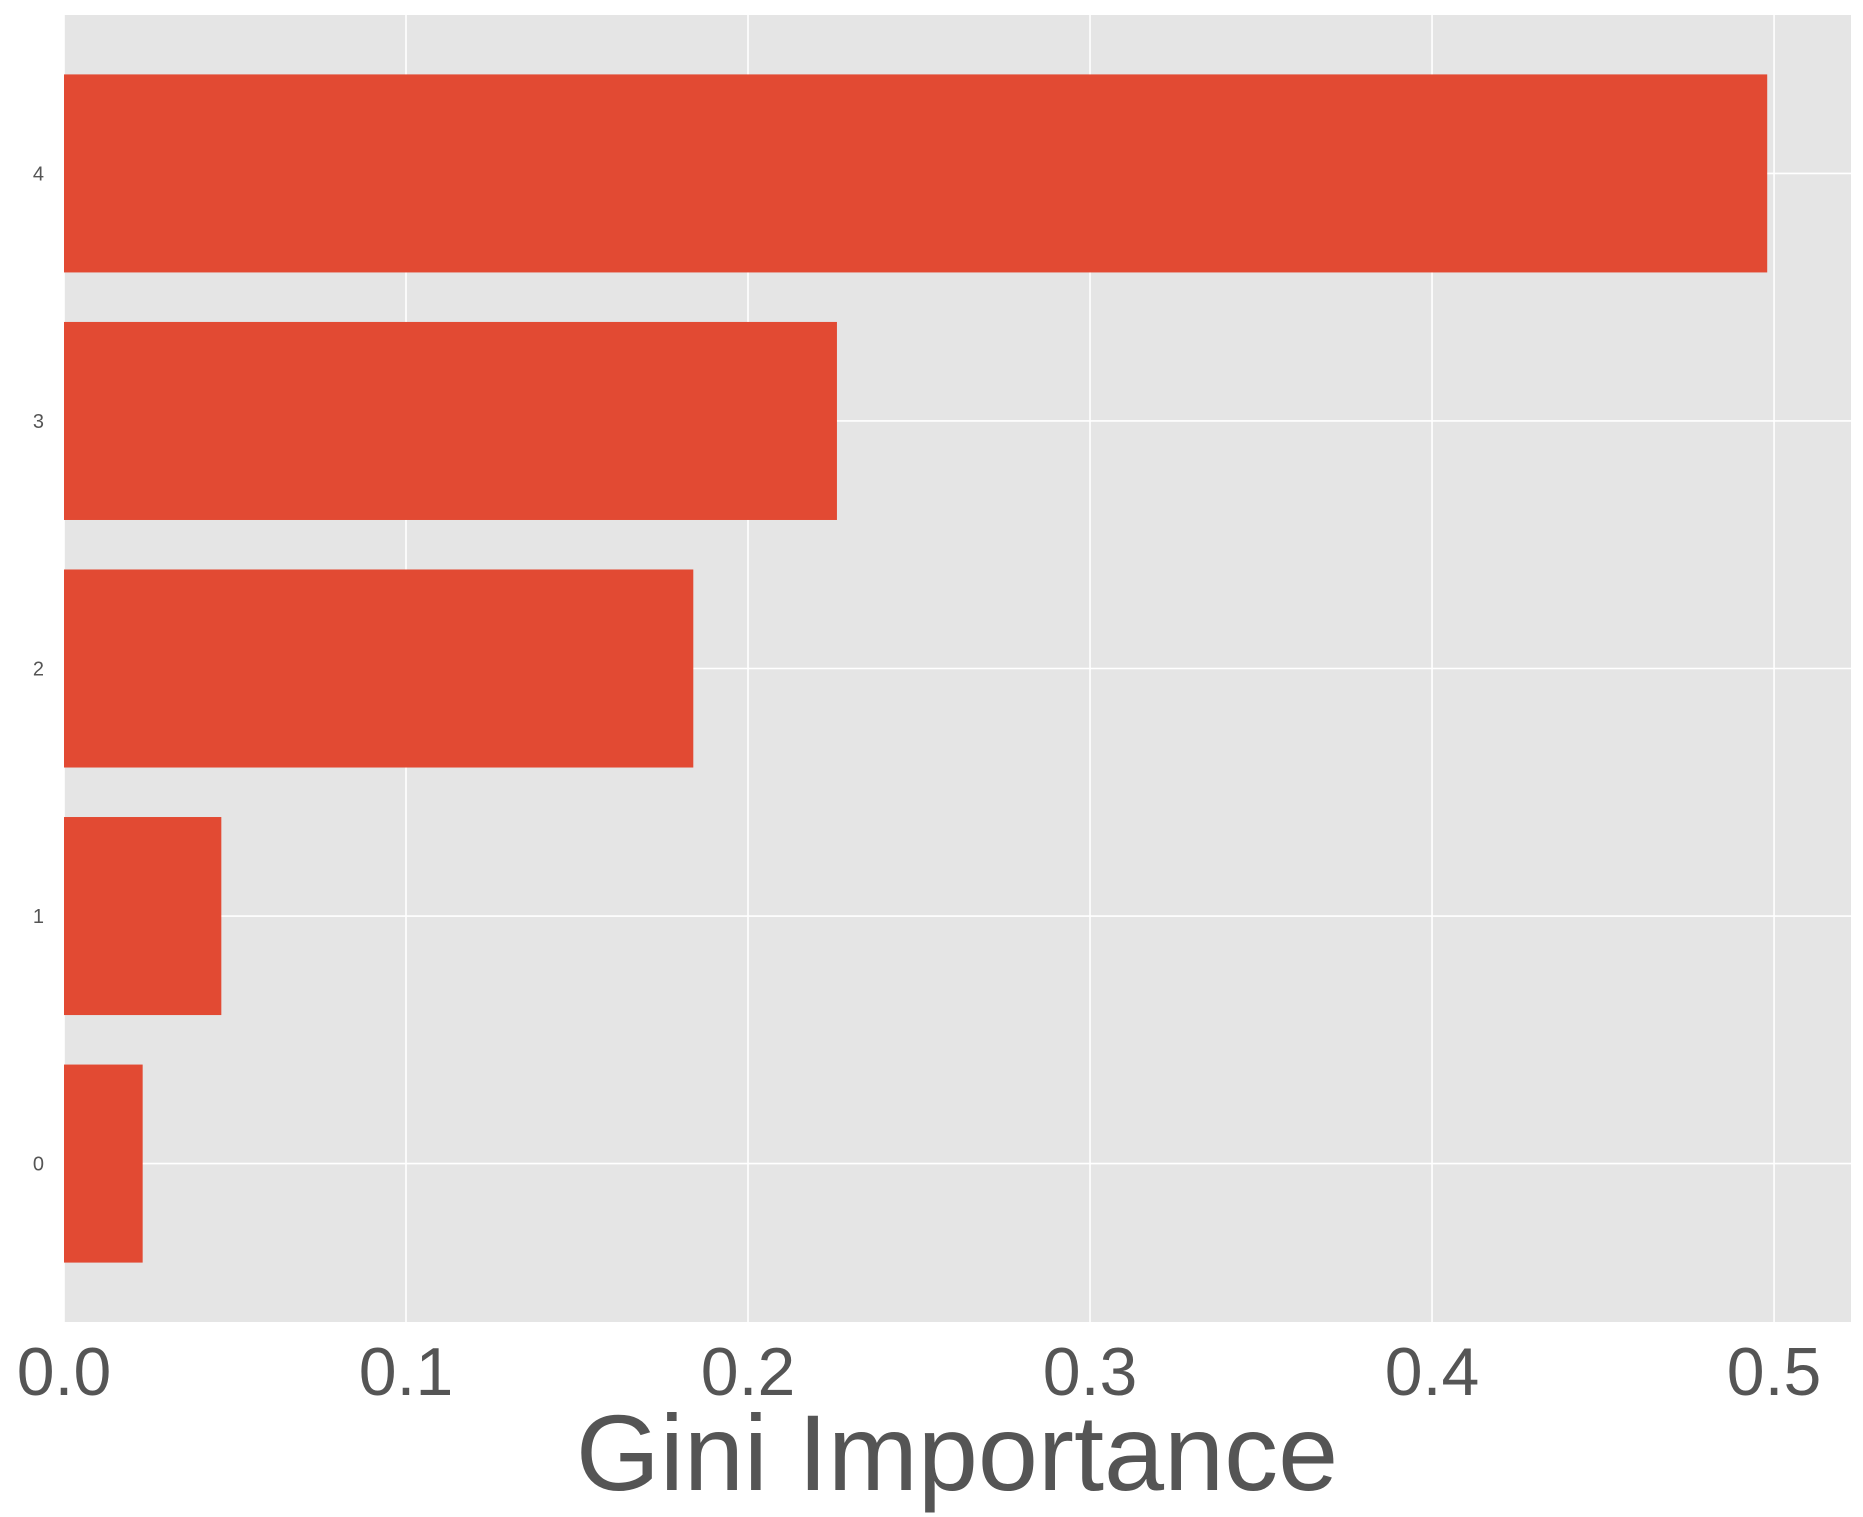 The image size is (1863, 1517). I want to click on y-tick-label: 2, so click(38, 670).